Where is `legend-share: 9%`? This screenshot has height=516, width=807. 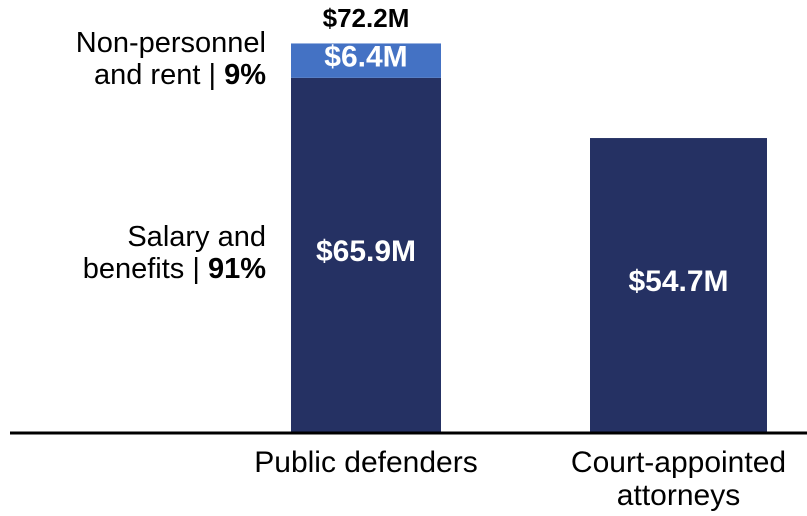 legend-share: 9% is located at coordinates (245, 74).